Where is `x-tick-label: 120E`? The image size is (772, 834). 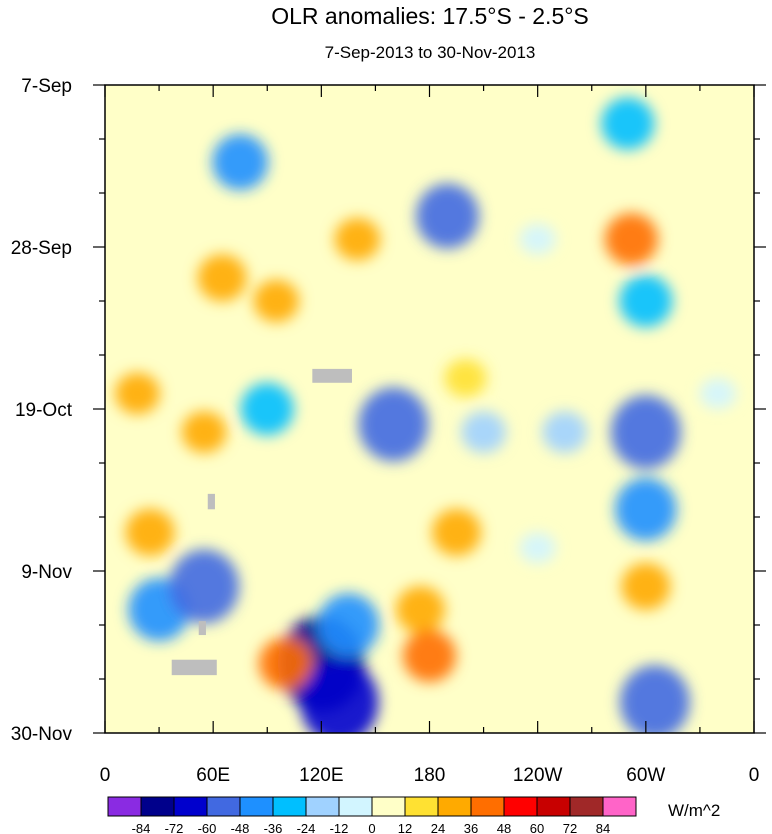 x-tick-label: 120E is located at coordinates (321, 775).